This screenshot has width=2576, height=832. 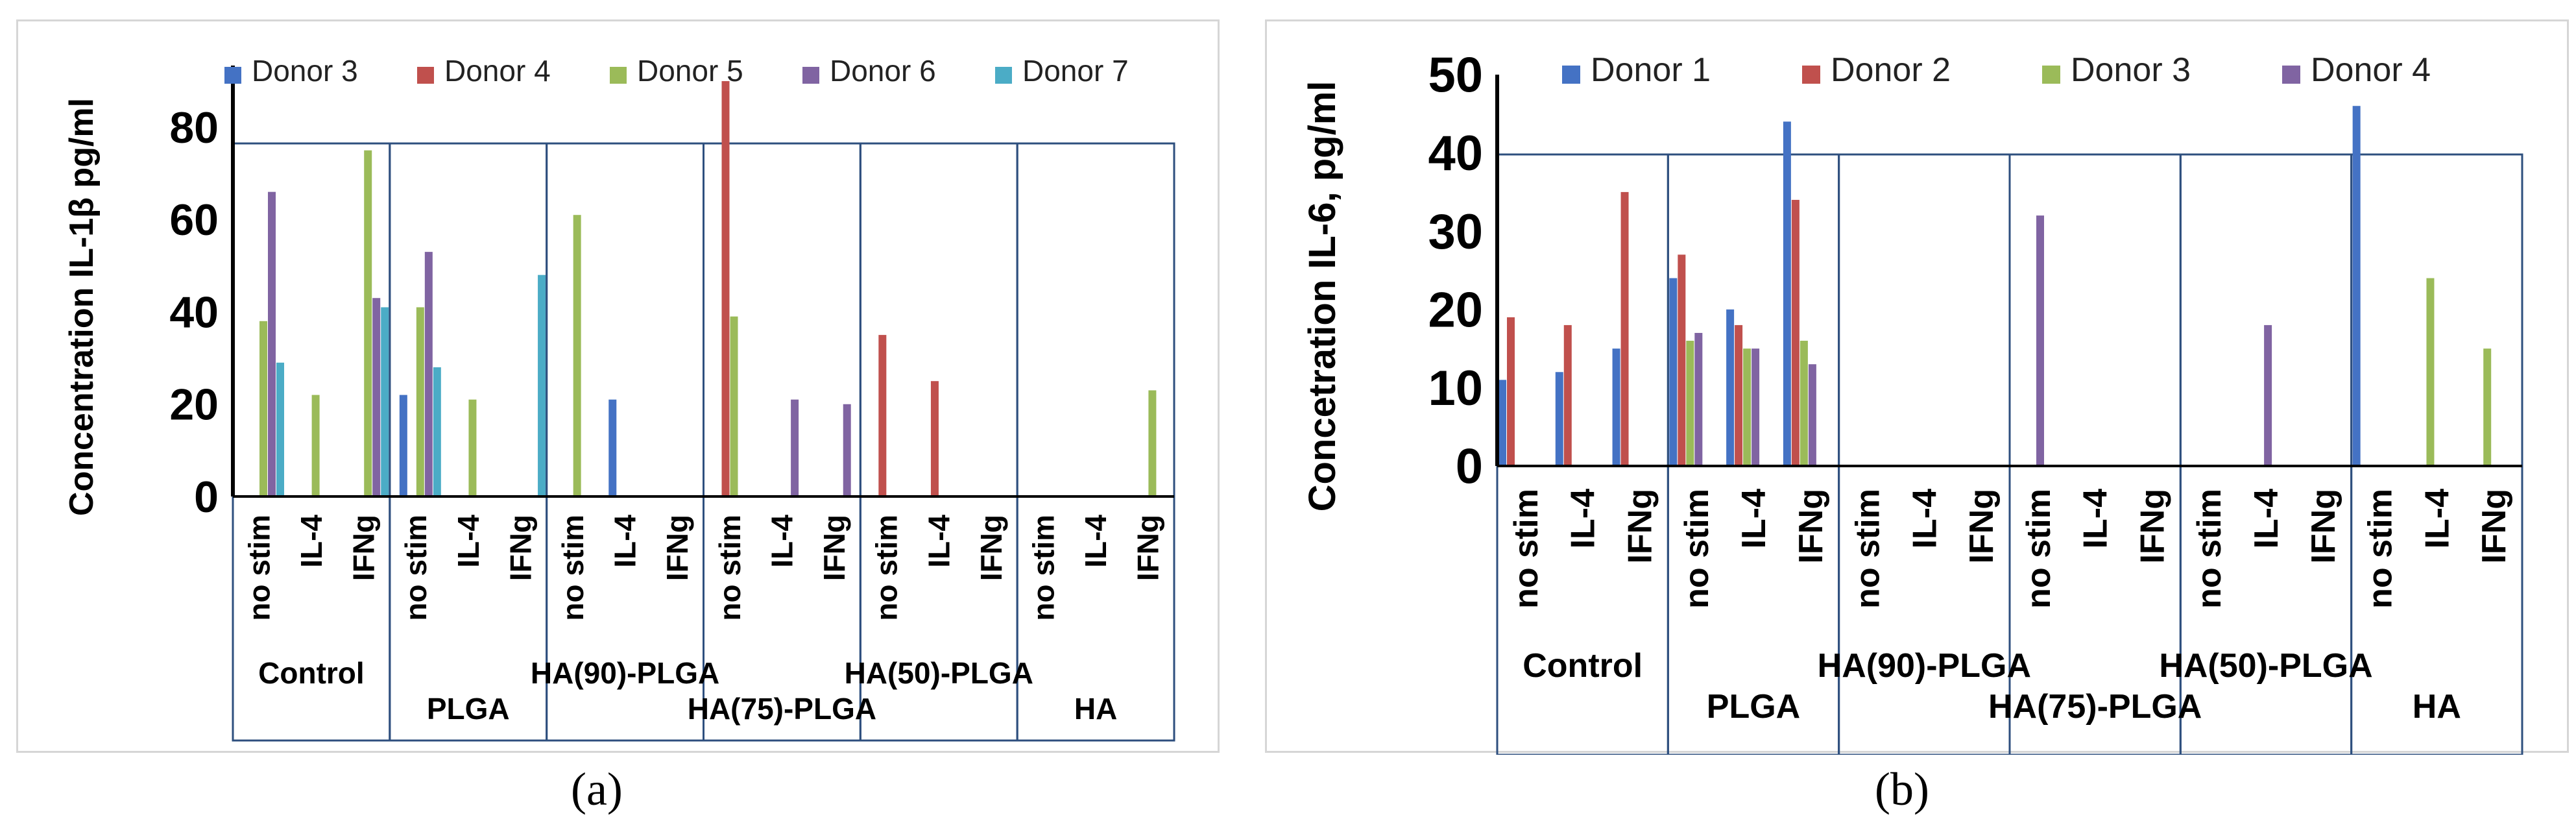 I want to click on chart-a-y-tick-label: 20, so click(x=194, y=405).